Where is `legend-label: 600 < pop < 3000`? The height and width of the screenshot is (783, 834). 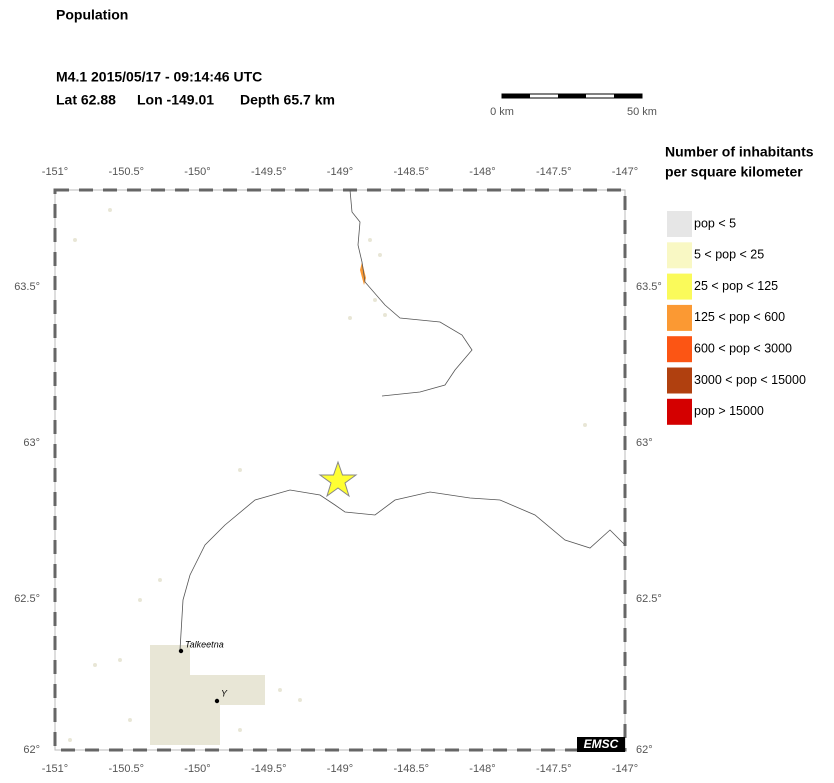
legend-label: 600 < pop < 3000 is located at coordinates (743, 348).